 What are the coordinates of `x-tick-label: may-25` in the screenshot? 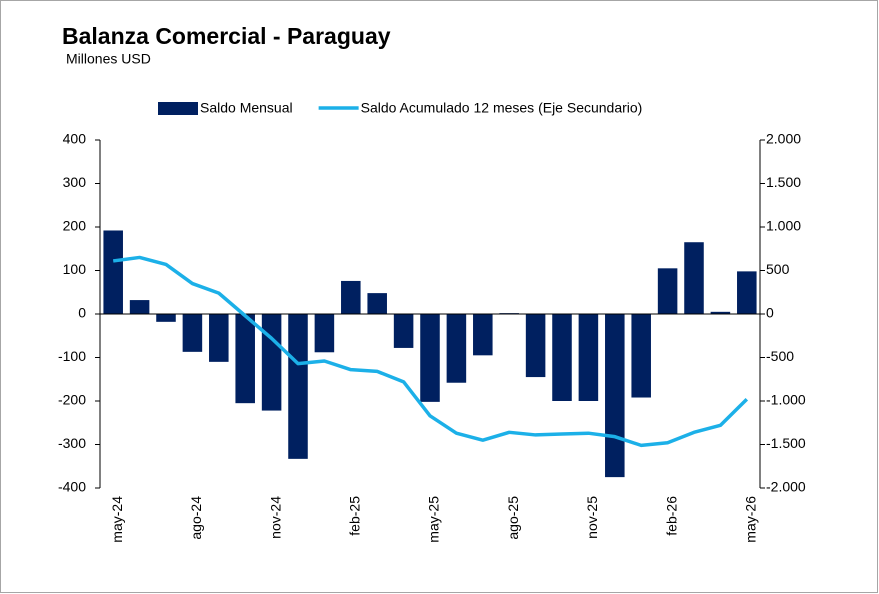 It's located at (434, 519).